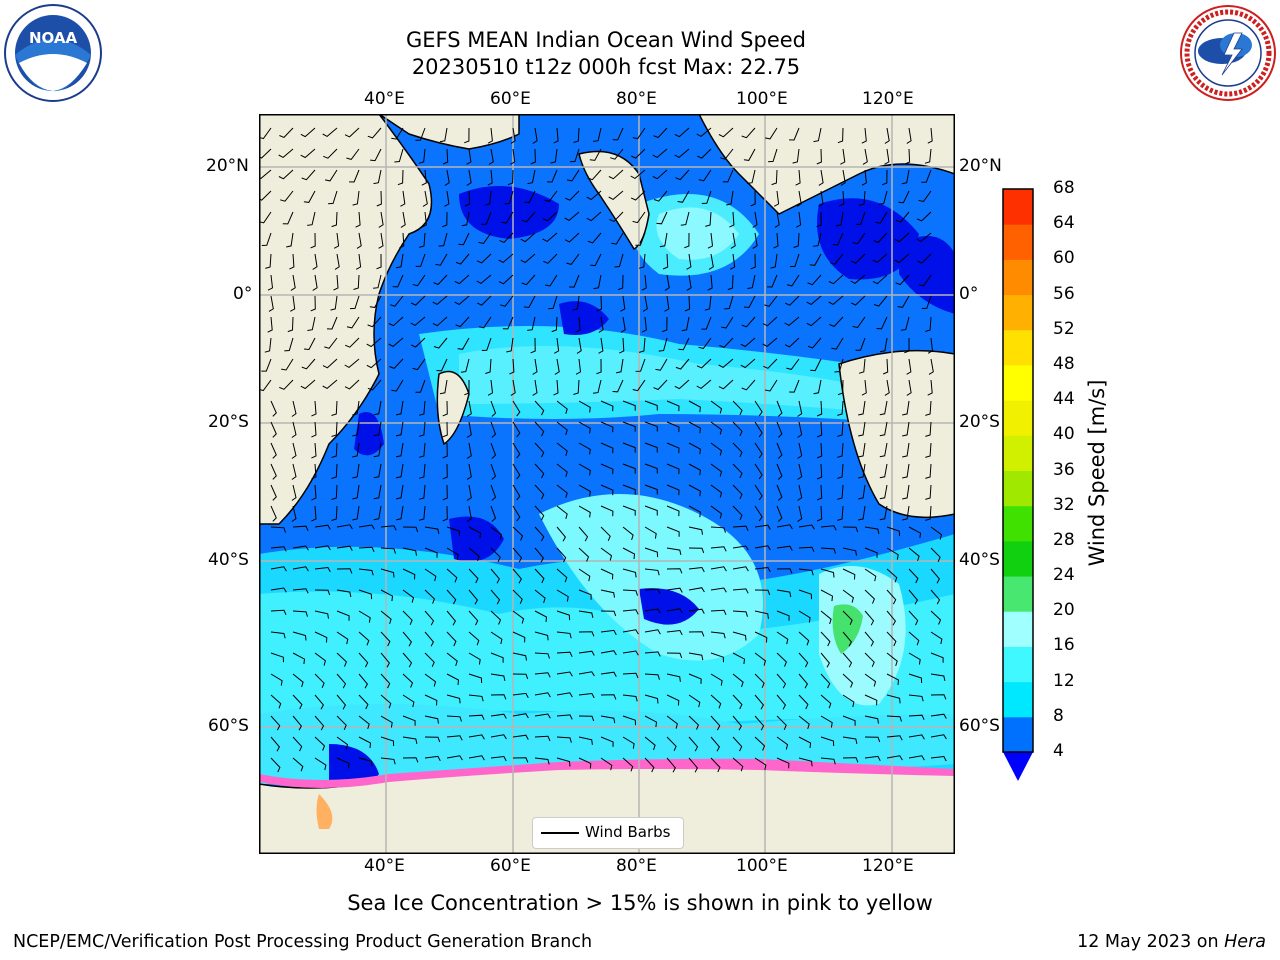  What do you see at coordinates (1018, 382) in the screenshot?
I see `colorbar-band` at bounding box center [1018, 382].